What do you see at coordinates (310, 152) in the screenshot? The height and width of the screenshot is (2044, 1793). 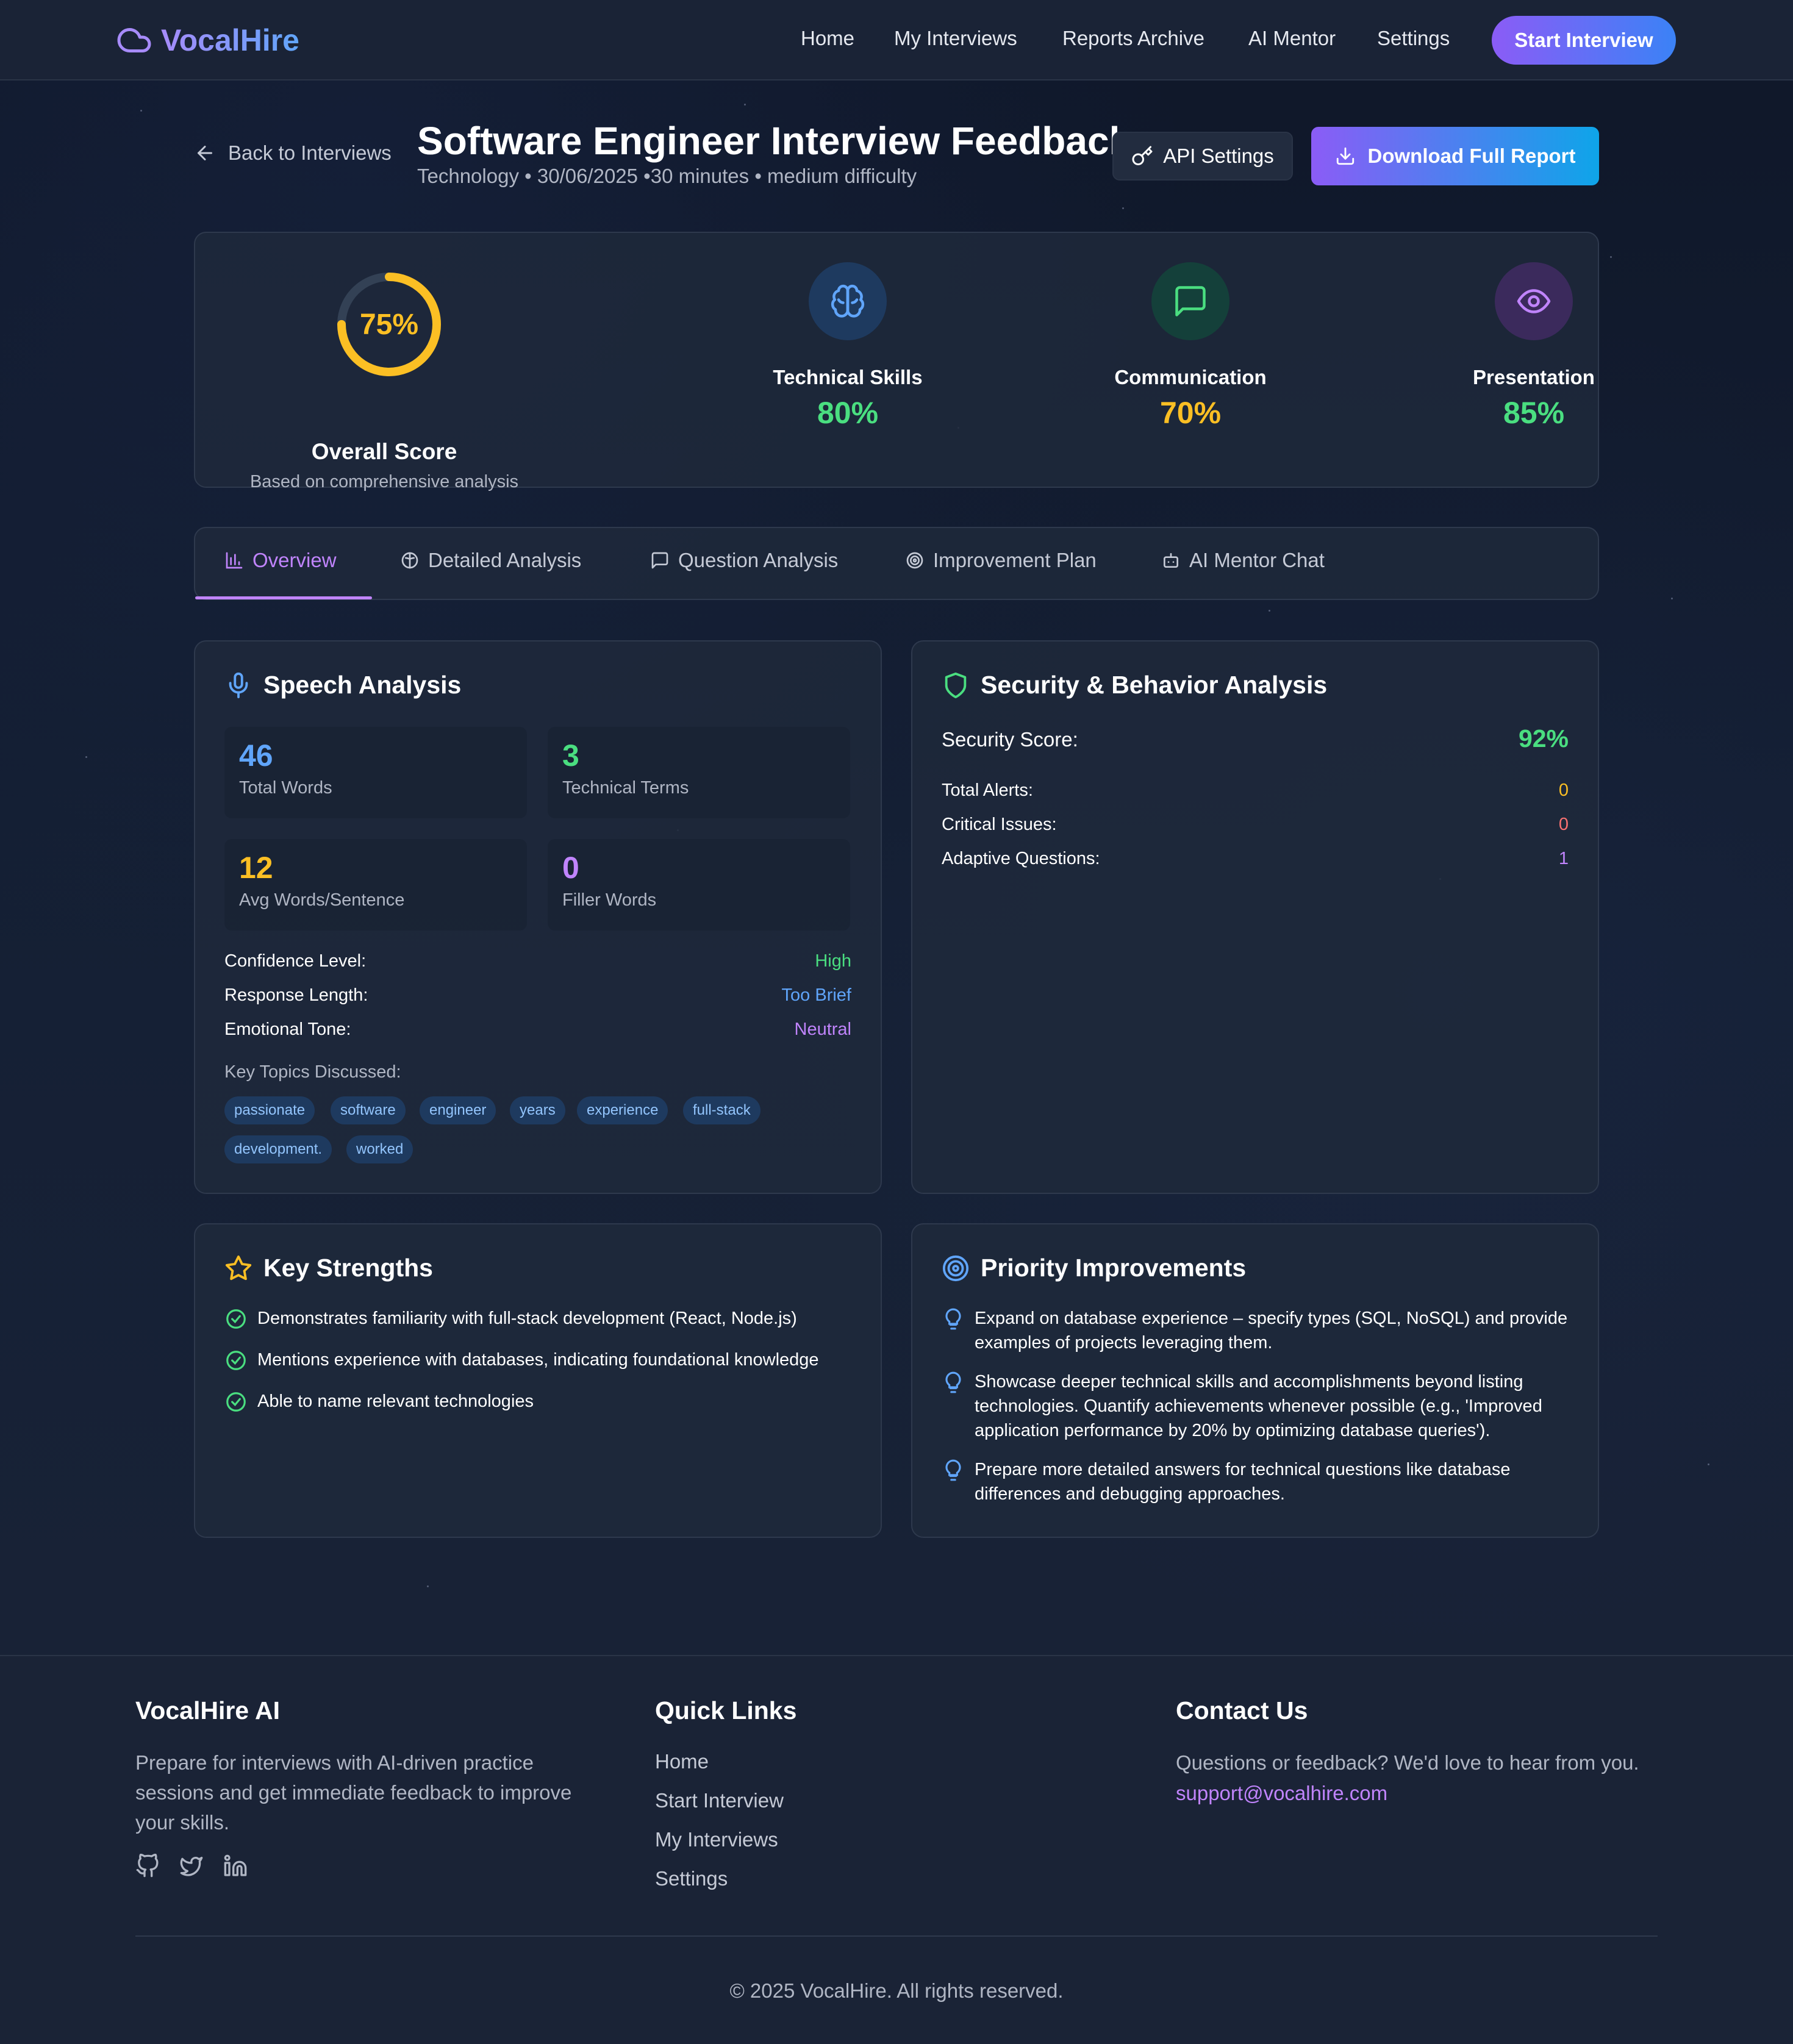 I see `back-label: Back to Interviews` at bounding box center [310, 152].